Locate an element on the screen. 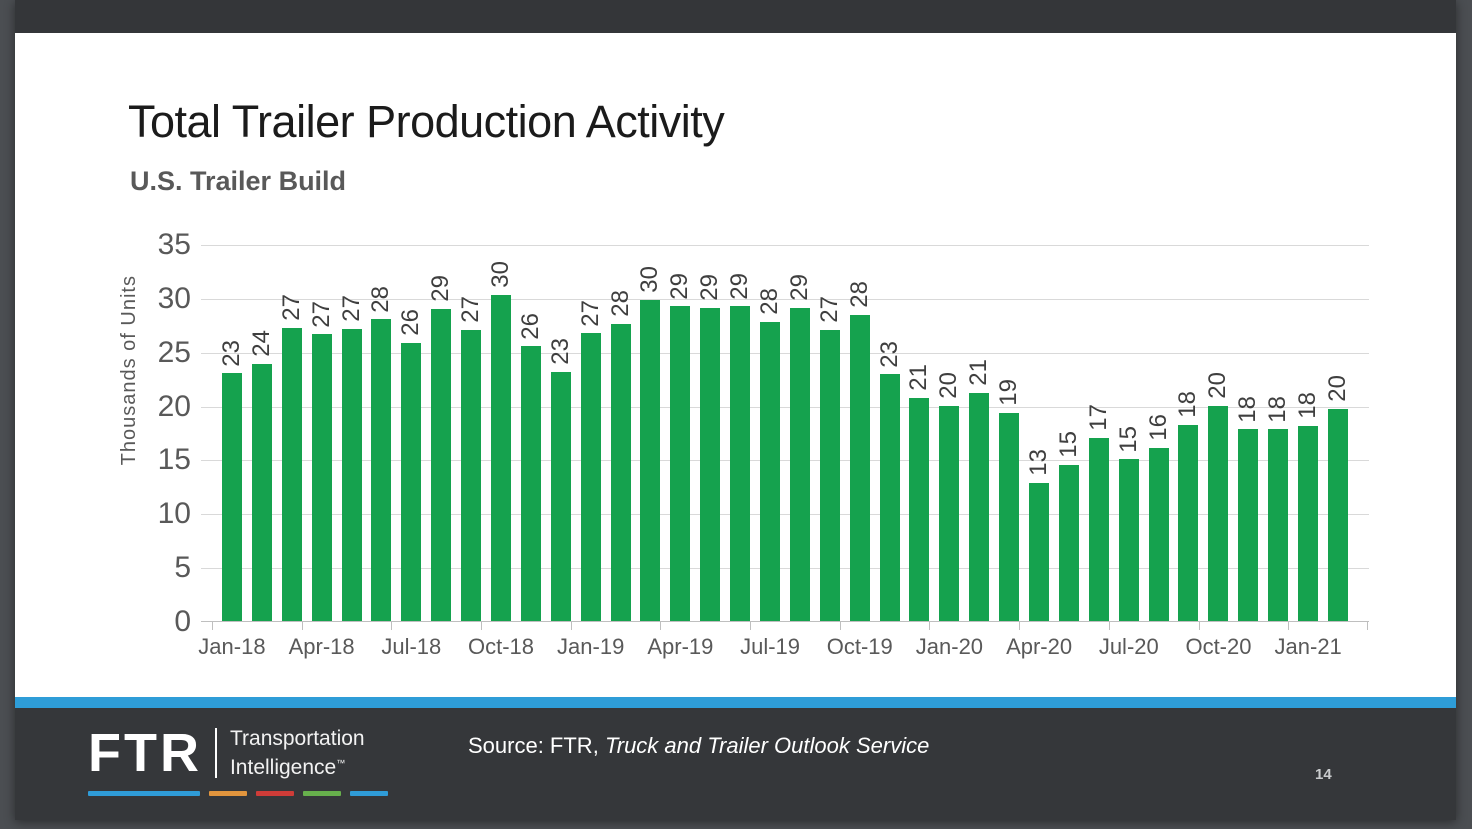 The image size is (1472, 829). bar-slot-Jul-20: 15 is located at coordinates (1129, 433).